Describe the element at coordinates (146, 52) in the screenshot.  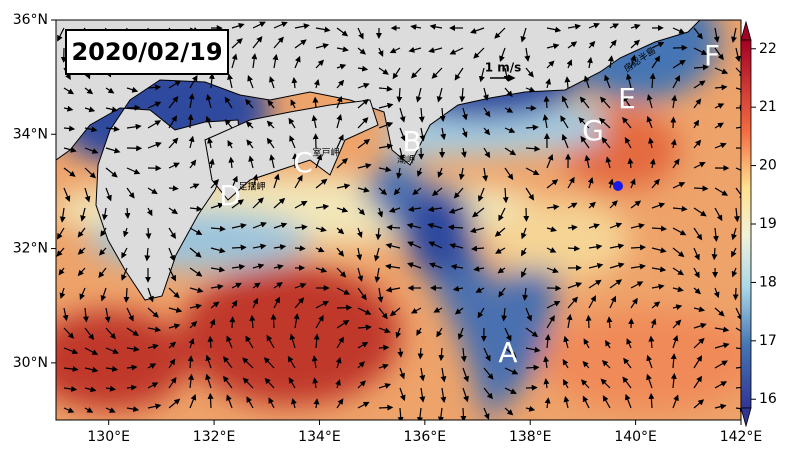
I see `date-label: 2020/02/19` at that location.